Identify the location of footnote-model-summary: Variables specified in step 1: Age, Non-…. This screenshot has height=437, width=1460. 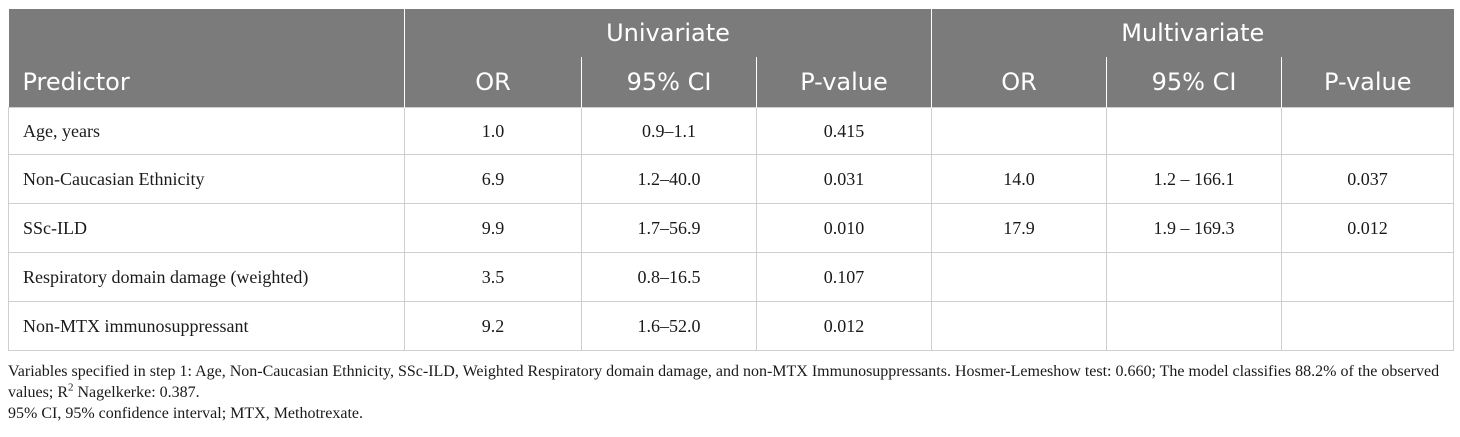
(730, 382).